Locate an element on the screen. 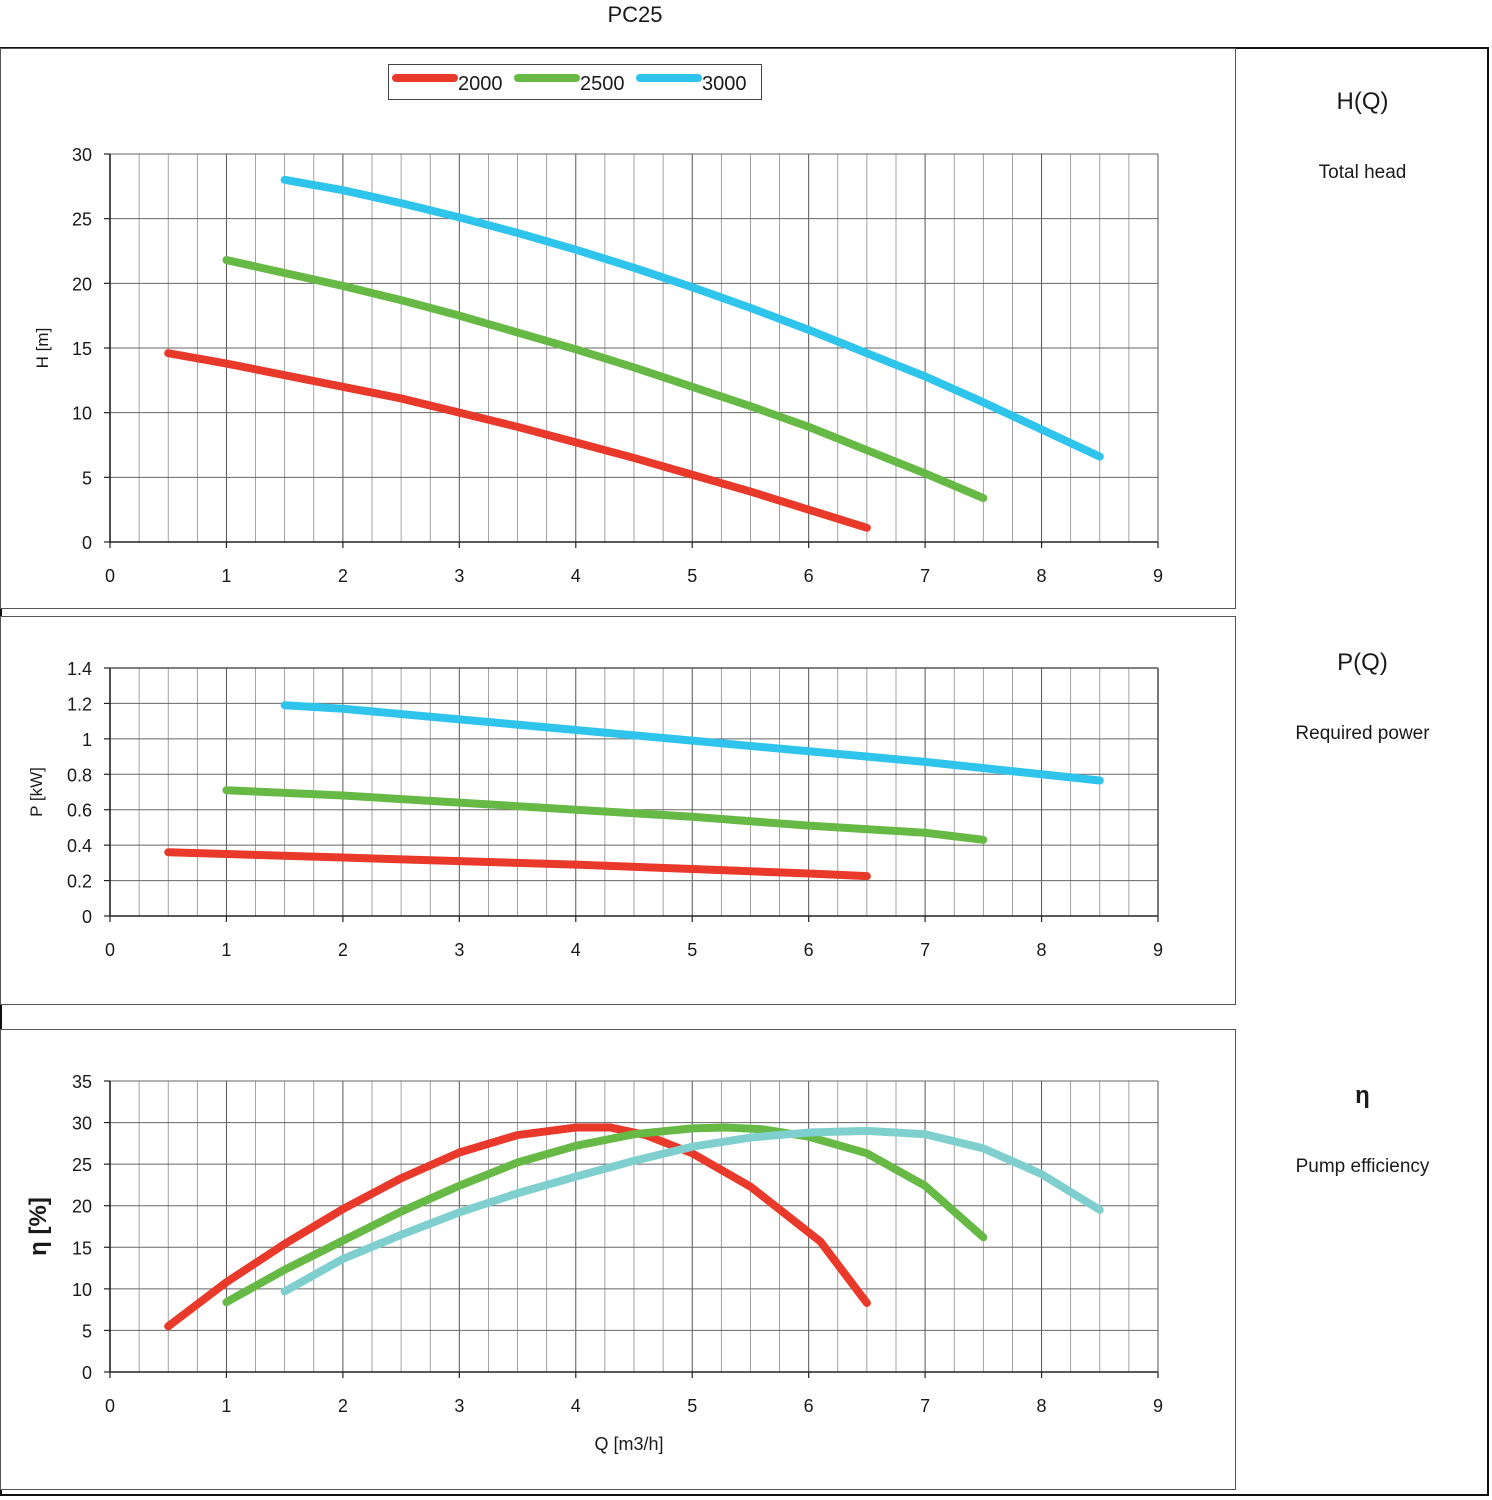 The width and height of the screenshot is (1492, 1500). efficiency-y-tick-label: 5 is located at coordinates (87, 1331).